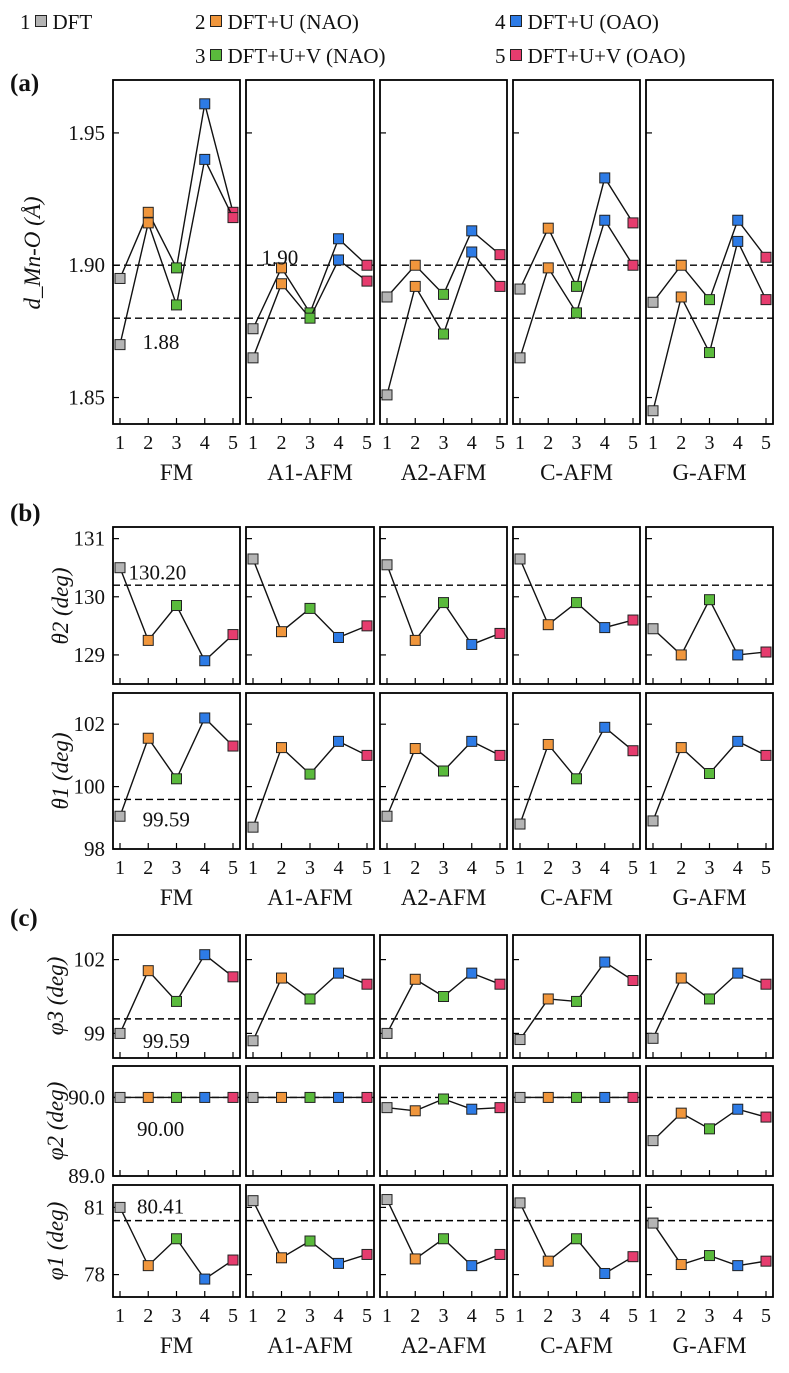 Image resolution: width=789 pixels, height=1373 pixels. Describe the element at coordinates (310, 897) in the screenshot. I see `group-label: A1-AFM` at that location.